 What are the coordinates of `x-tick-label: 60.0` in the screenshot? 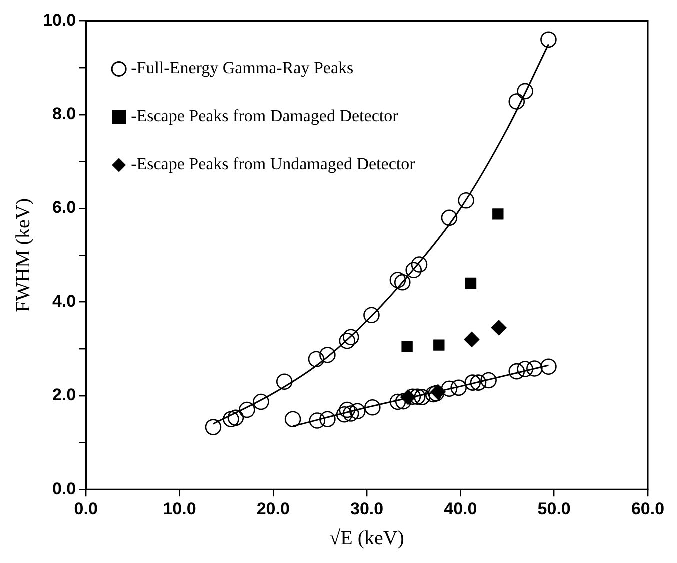 It's located at (648, 508).